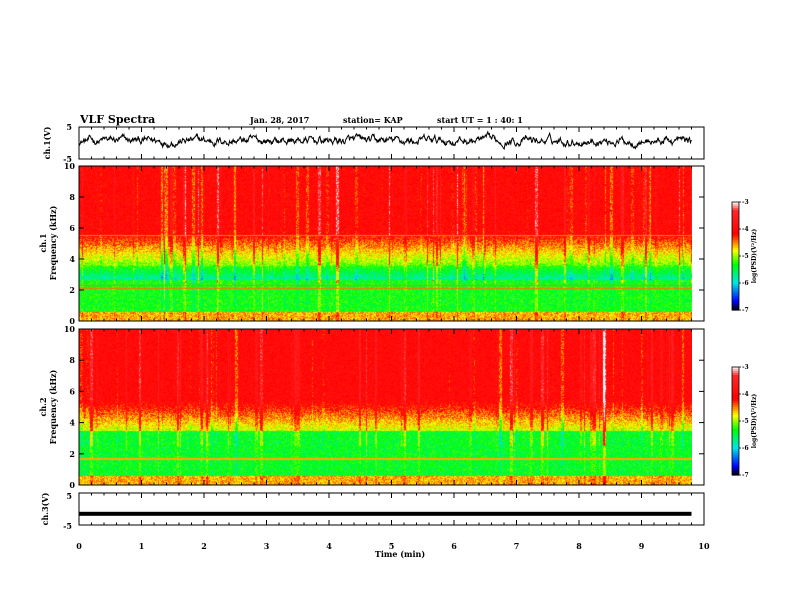 The height and width of the screenshot is (612, 792). Describe the element at coordinates (373, 120) in the screenshot. I see `station-label: station= KAP` at that location.